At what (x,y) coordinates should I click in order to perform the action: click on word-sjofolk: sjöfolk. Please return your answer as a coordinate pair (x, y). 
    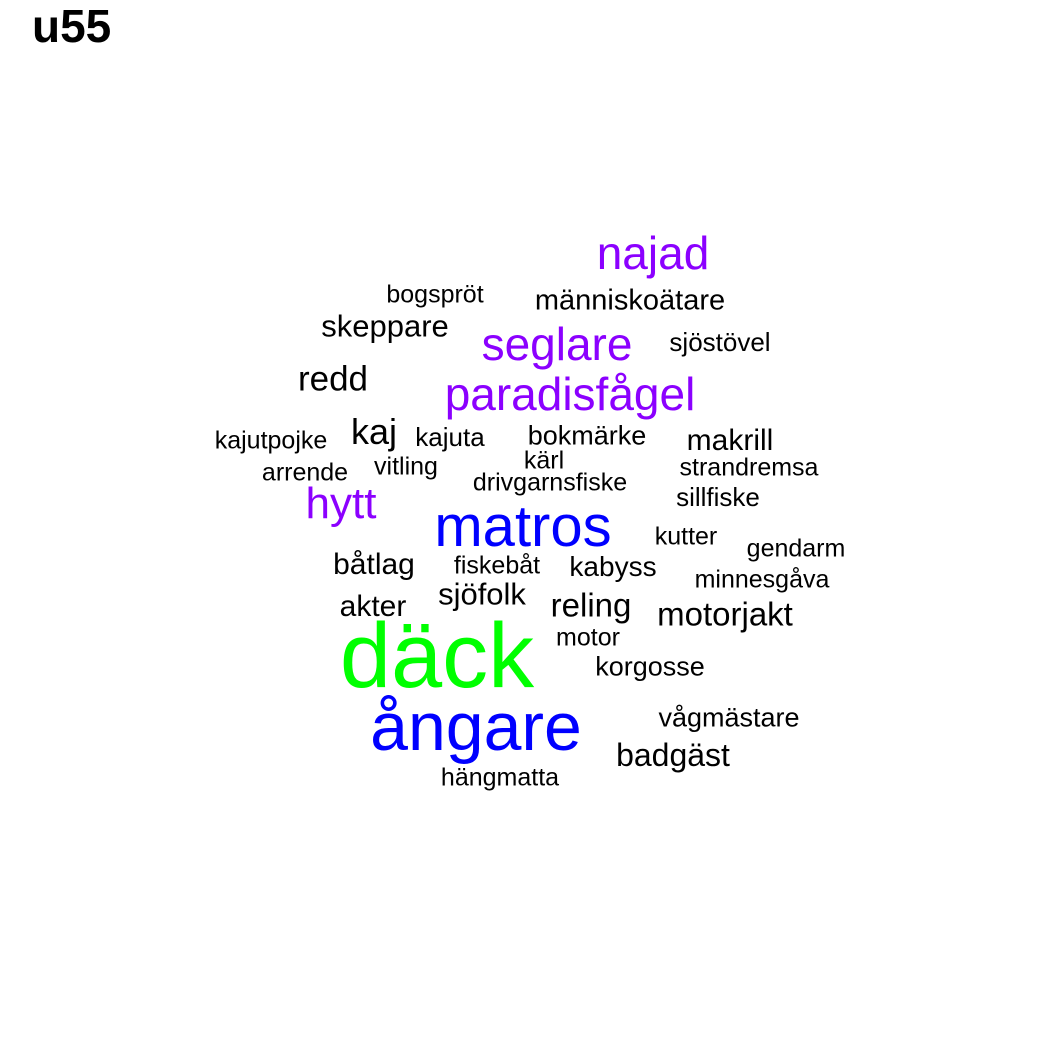
    Looking at the image, I should click on (482, 594).